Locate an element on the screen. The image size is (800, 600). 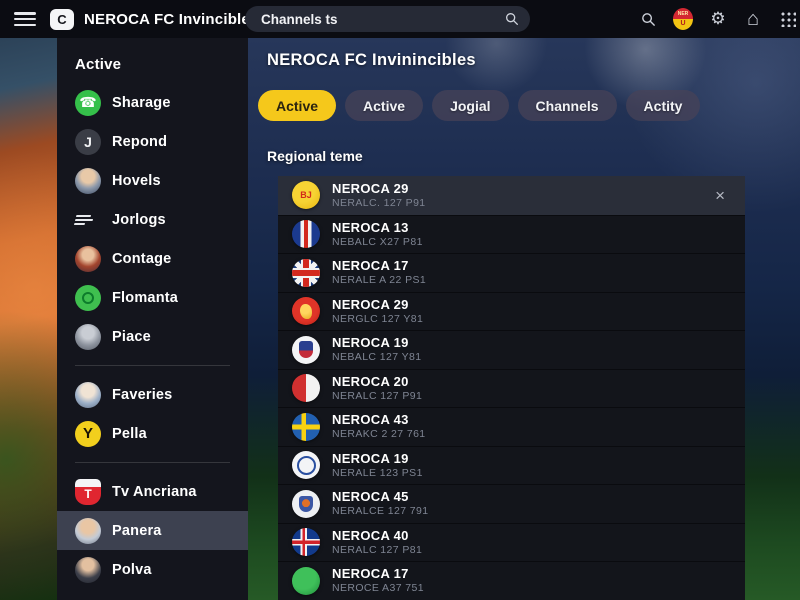
channel-text: NEROCA 20 NERALC 127 P91 is located at coordinates (377, 388).